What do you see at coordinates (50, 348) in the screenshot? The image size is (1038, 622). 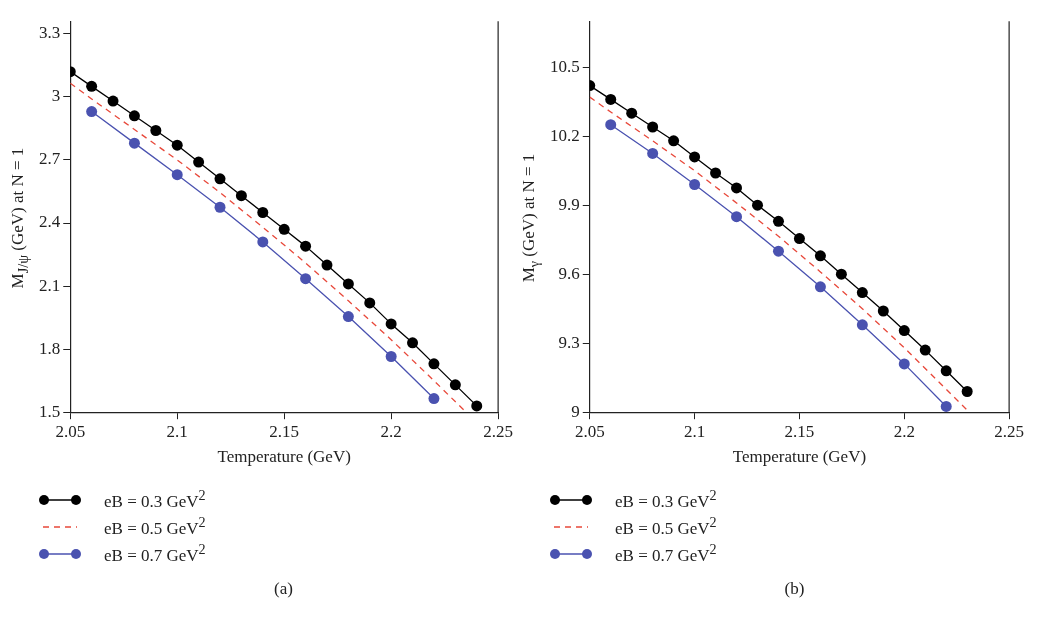 I see `y-tick-label: 1.8` at bounding box center [50, 348].